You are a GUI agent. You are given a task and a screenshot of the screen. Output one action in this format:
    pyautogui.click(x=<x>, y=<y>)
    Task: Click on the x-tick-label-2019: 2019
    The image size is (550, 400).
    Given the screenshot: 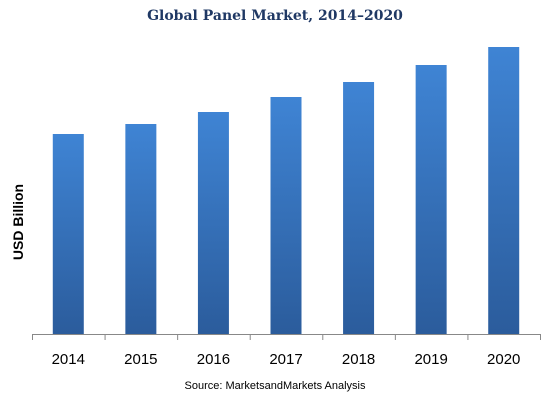 What is the action you would take?
    pyautogui.click(x=430, y=359)
    